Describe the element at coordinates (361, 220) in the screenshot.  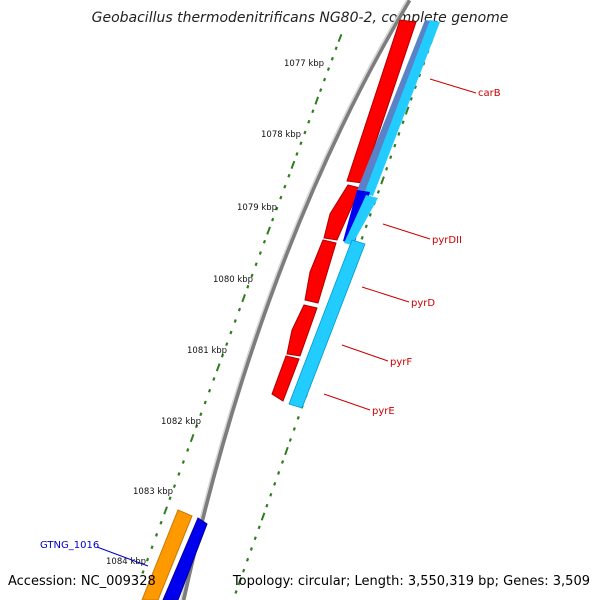
I see `gene-pyrDII-cyan` at that location.